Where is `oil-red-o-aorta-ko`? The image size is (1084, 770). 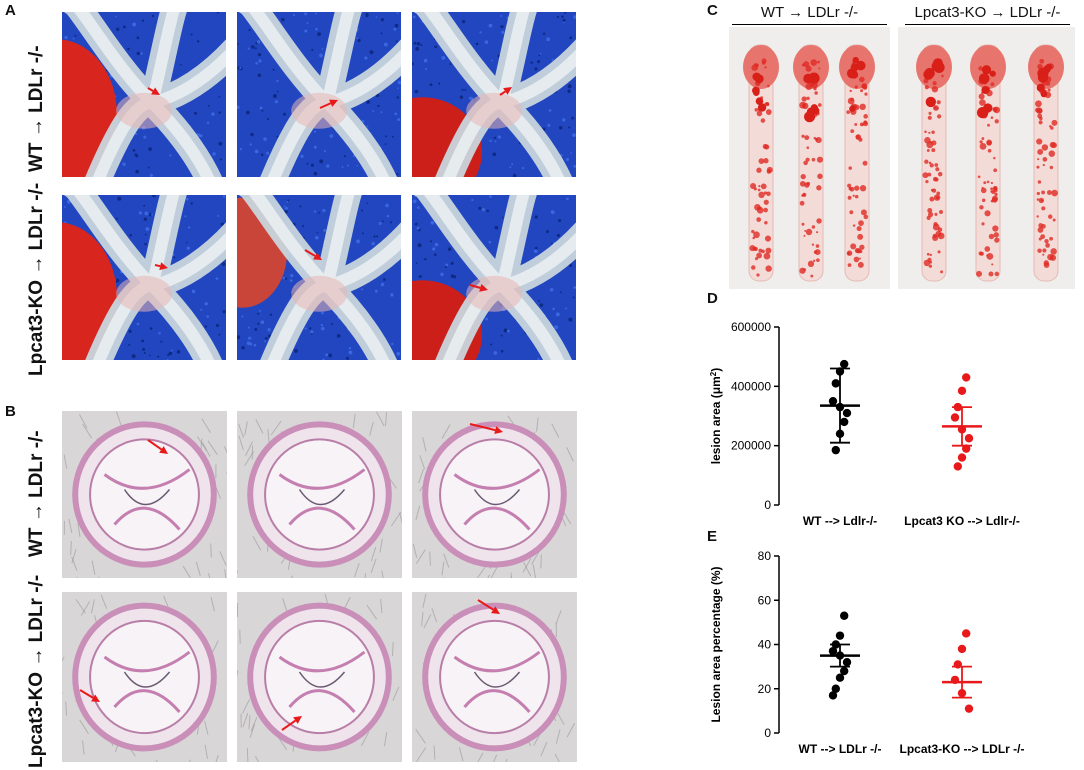
oil-red-o-aorta-ko is located at coordinates (986, 158).